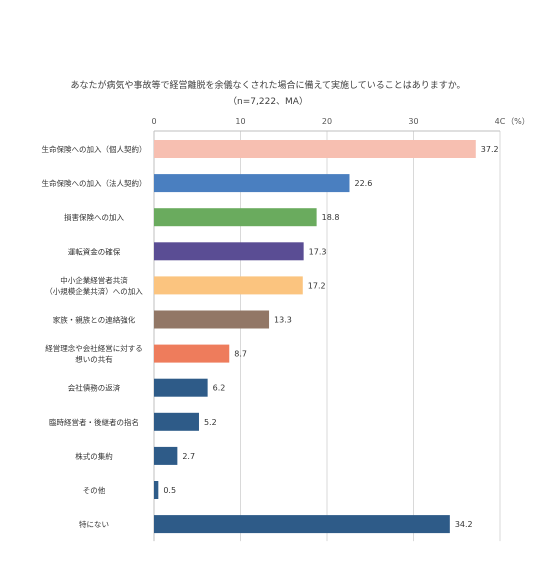 This screenshot has height=583, width=536. I want to click on bar-value-label: 37.2, so click(490, 149).